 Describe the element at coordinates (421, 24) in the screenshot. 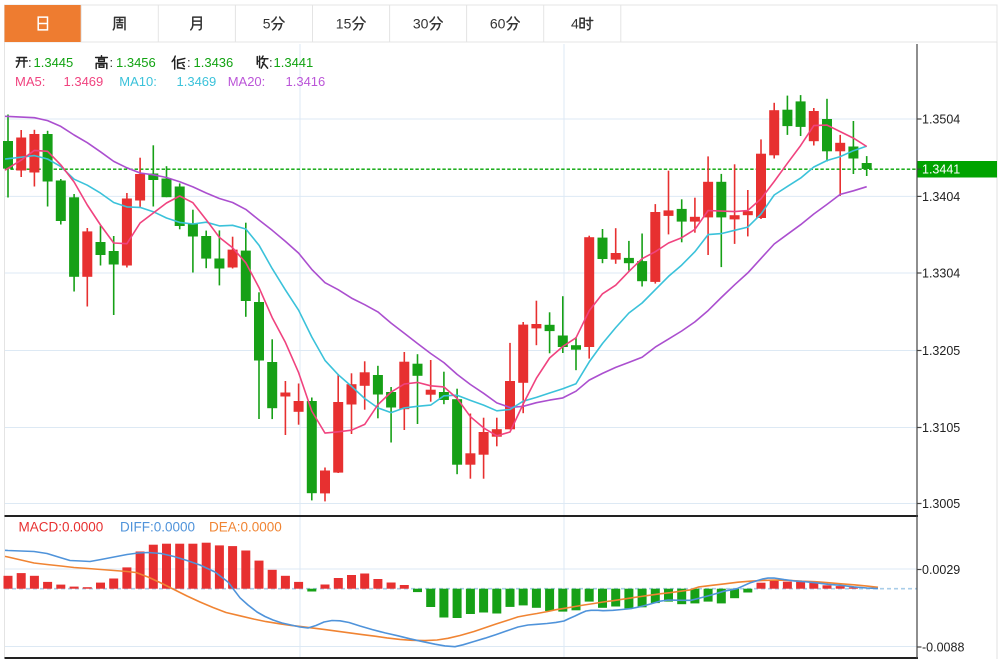

I see `svg-text: 30` at that location.